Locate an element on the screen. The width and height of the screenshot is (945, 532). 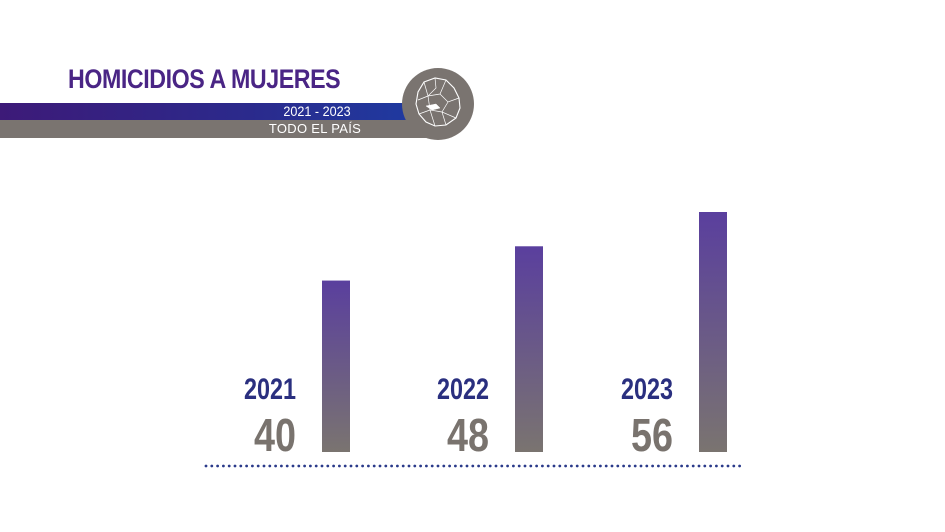
bar-2022 is located at coordinates (529, 349).